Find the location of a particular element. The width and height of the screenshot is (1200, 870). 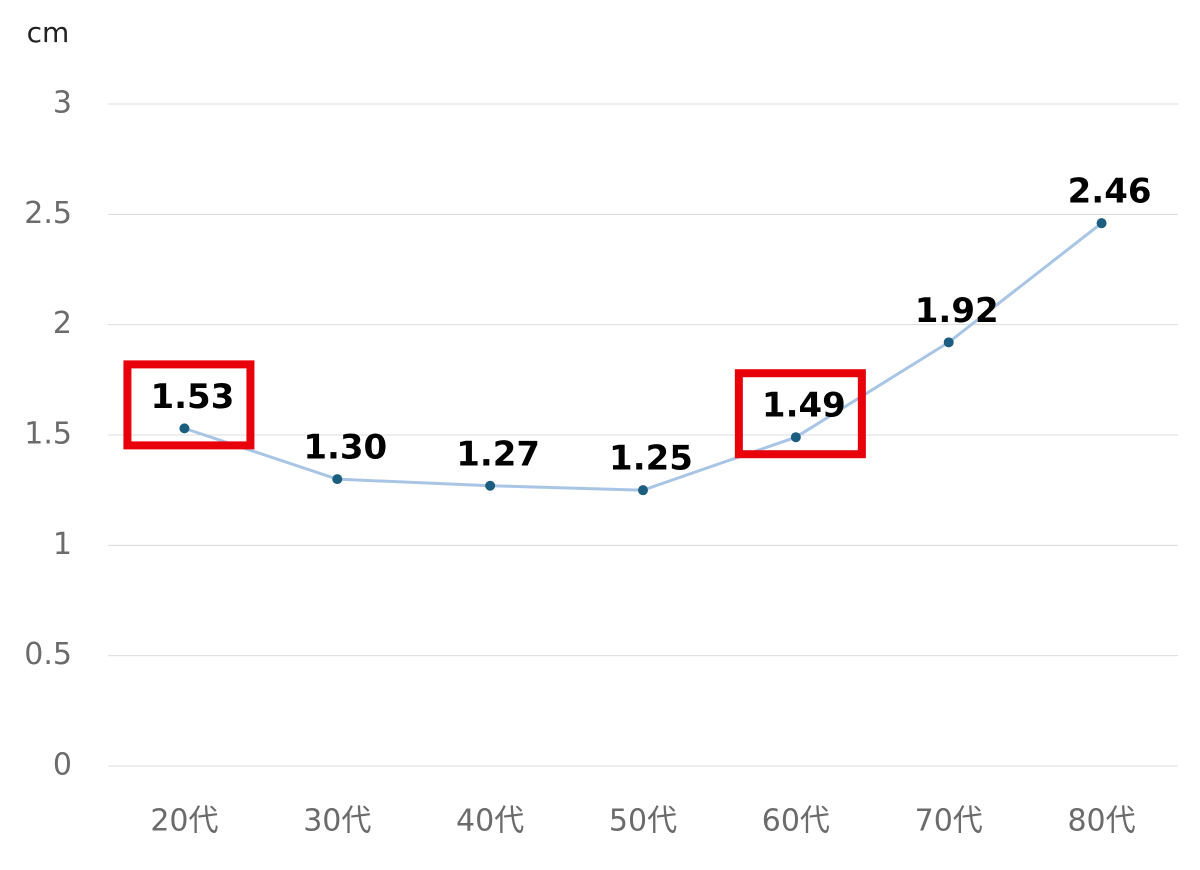

x-tick-label: 80代 is located at coordinates (1101, 821).